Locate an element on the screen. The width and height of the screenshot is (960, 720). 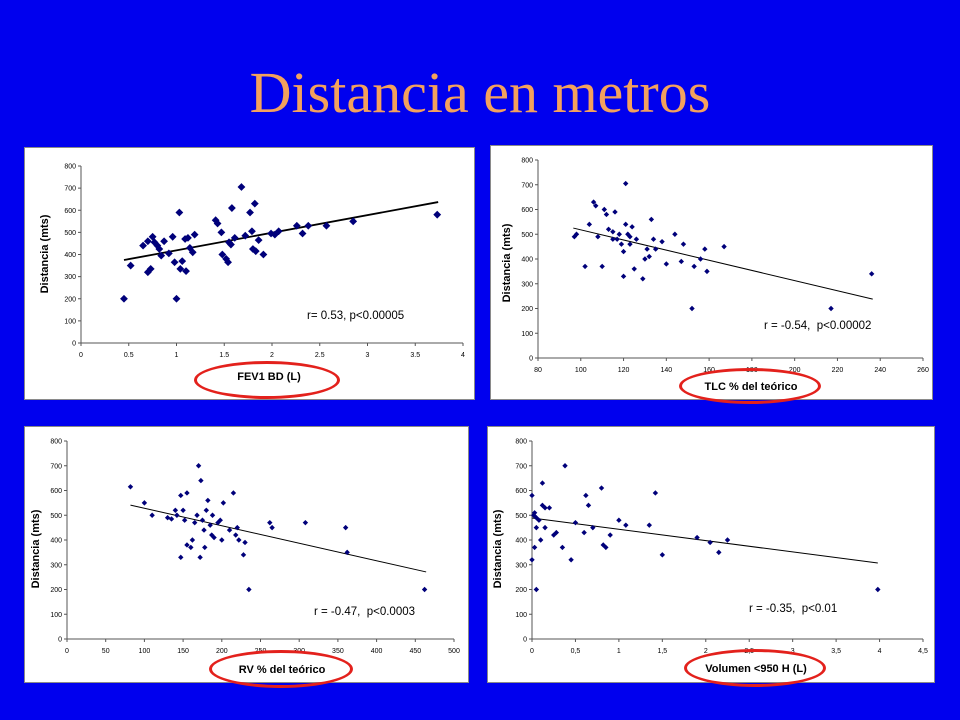
y-tick-label: 200 is located at coordinates (56, 590).